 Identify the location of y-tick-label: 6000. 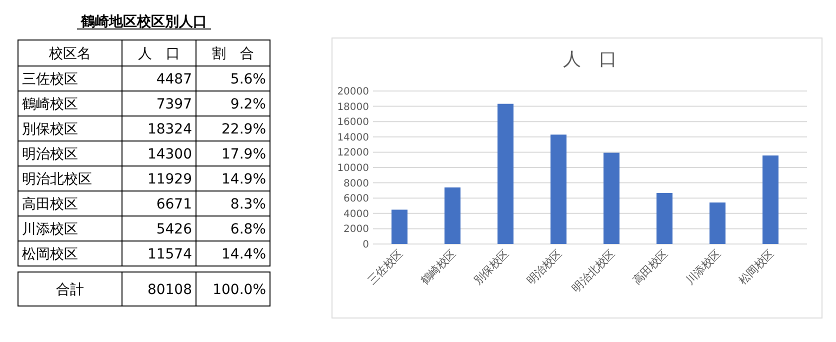
(356, 199).